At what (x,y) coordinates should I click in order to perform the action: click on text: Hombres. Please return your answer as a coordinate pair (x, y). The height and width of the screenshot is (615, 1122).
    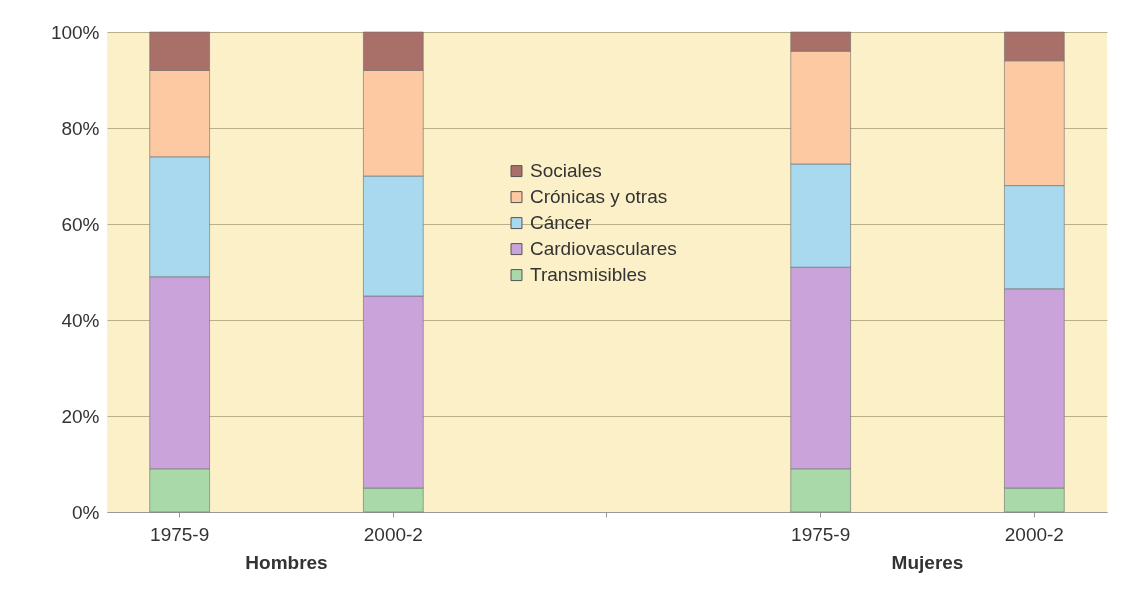
    Looking at the image, I should click on (286, 562).